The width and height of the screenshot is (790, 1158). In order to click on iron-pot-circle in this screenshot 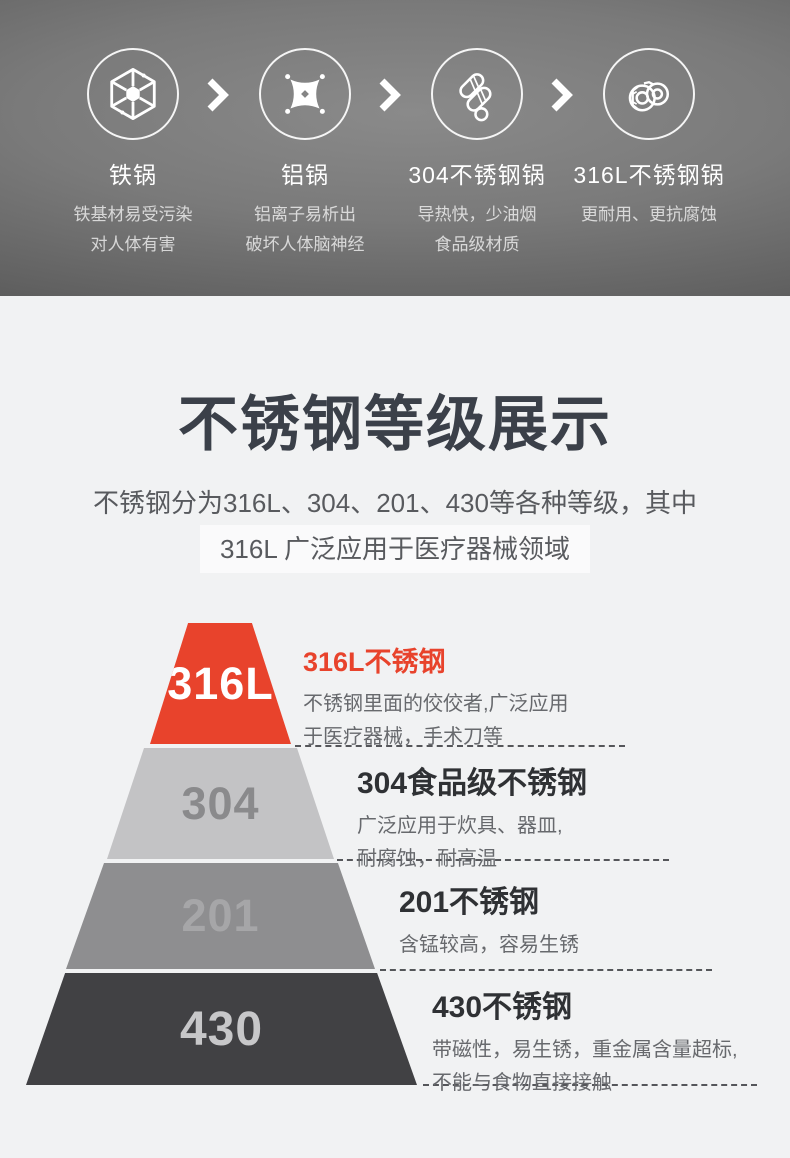, I will do `click(133, 94)`.